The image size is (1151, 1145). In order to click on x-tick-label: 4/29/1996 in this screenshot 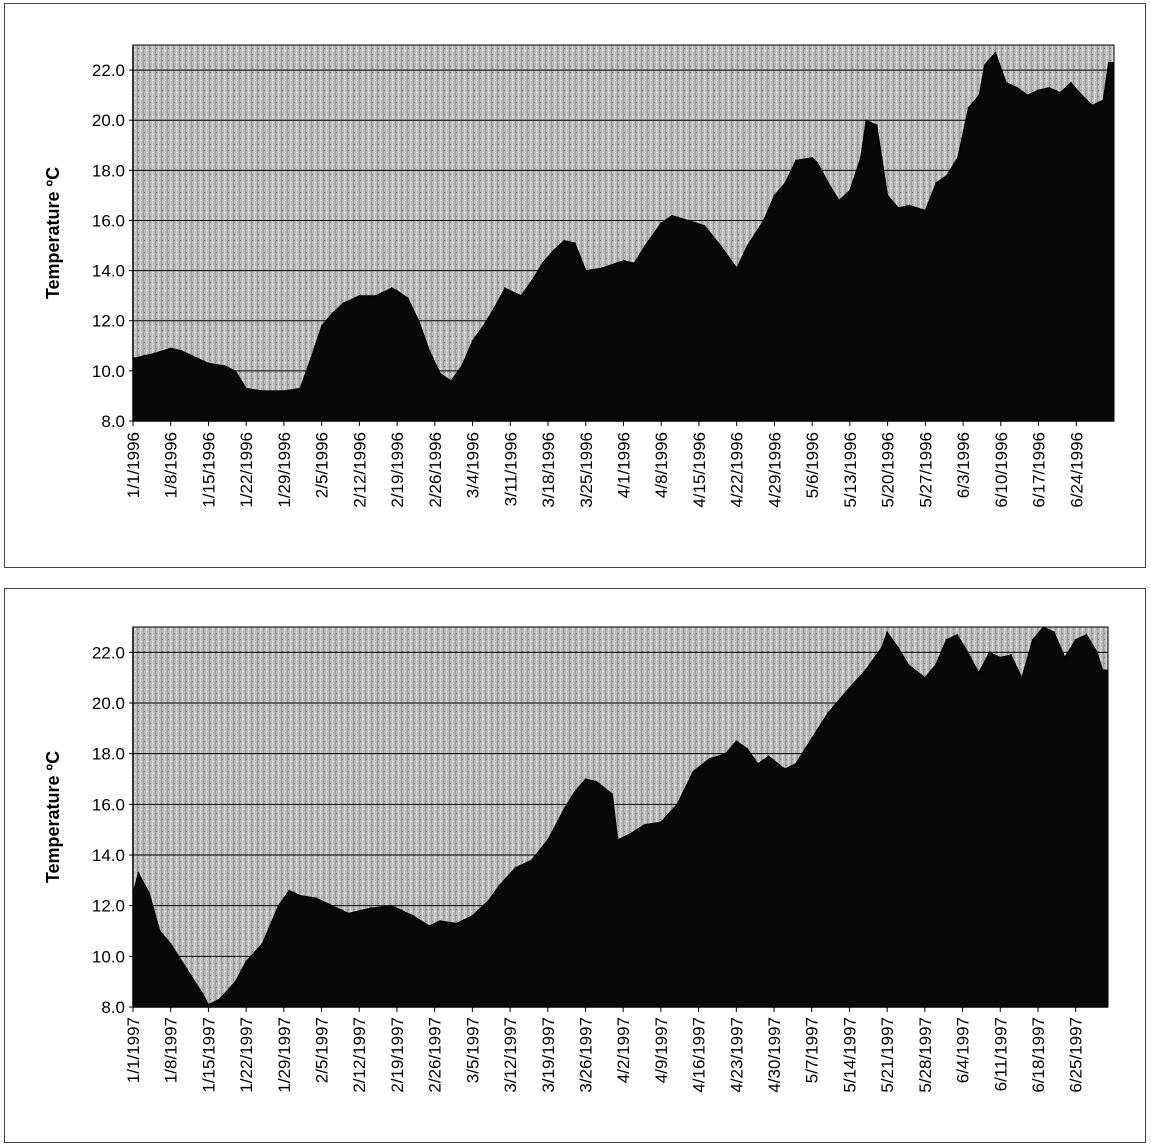, I will do `click(774, 470)`.